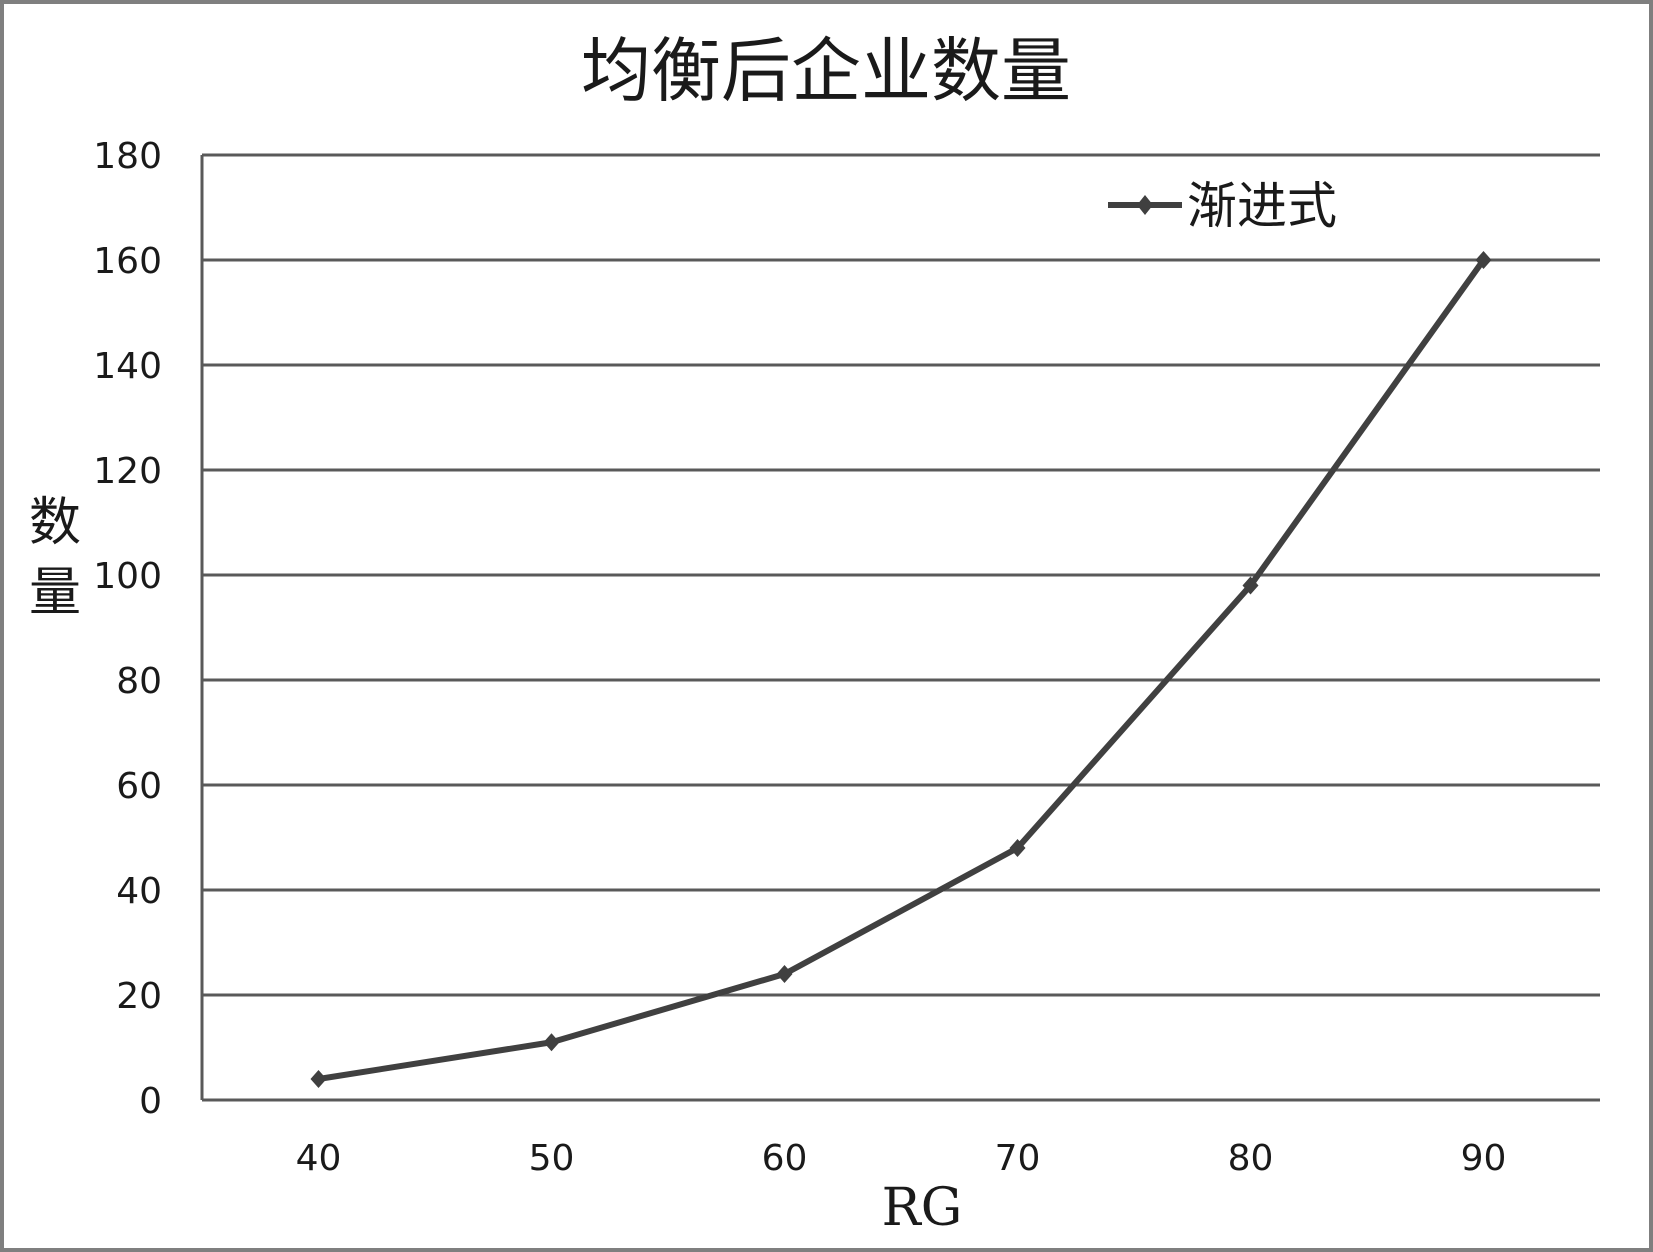  I want to click on x-tick-label: 50, so click(552, 1158).